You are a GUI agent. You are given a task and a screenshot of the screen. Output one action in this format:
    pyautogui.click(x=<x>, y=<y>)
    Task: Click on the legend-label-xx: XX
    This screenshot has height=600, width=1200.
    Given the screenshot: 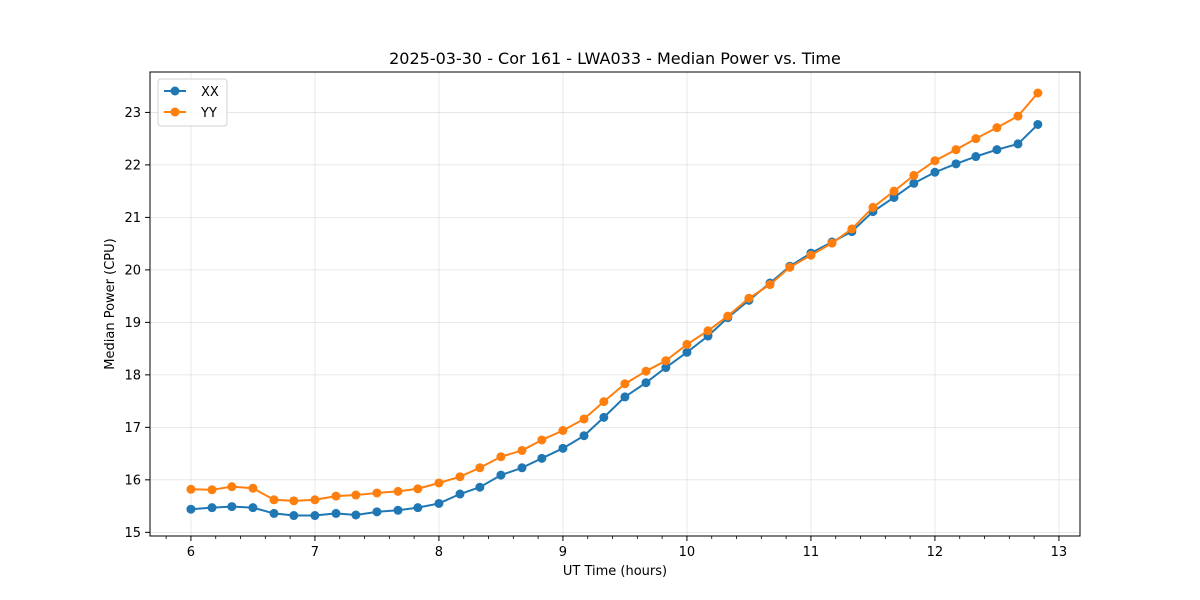 What is the action you would take?
    pyautogui.click(x=210, y=92)
    